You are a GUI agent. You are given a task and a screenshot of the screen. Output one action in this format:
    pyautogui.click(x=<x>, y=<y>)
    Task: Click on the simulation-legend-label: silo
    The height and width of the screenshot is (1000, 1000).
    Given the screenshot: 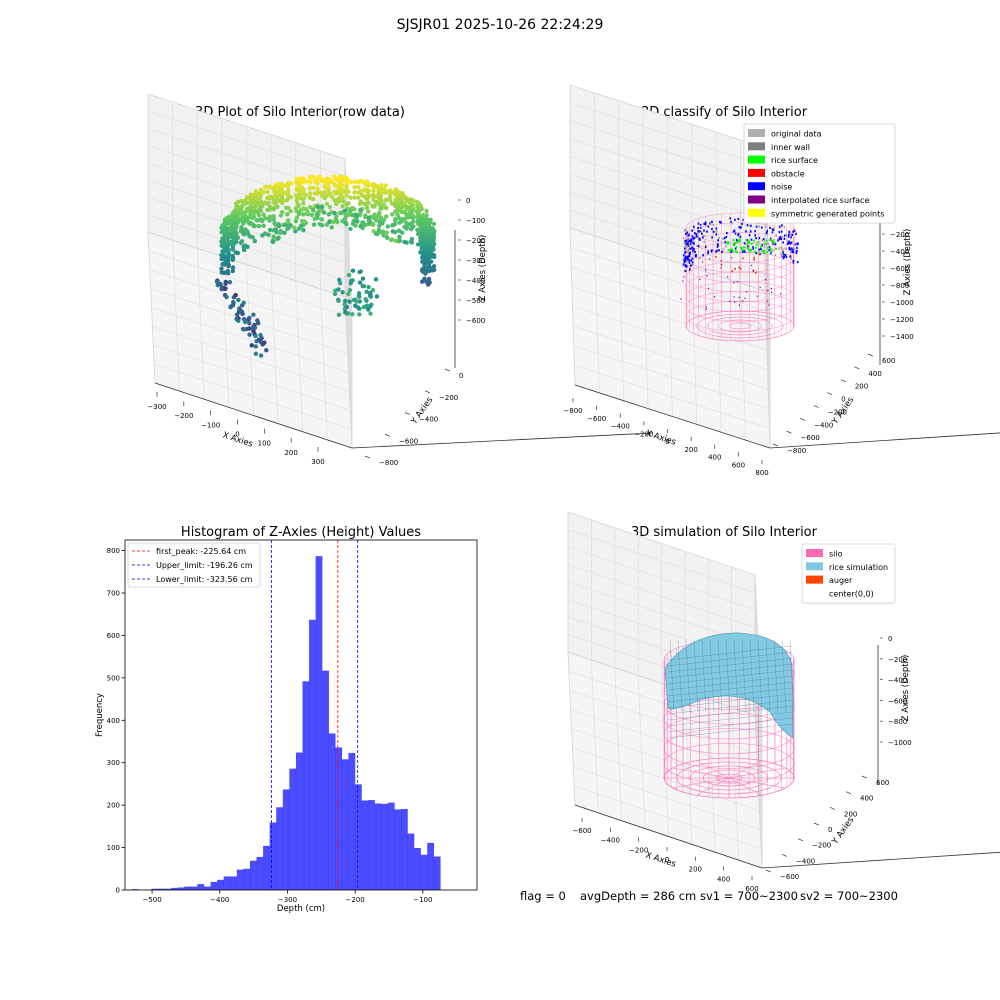 What is the action you would take?
    pyautogui.click(x=836, y=554)
    